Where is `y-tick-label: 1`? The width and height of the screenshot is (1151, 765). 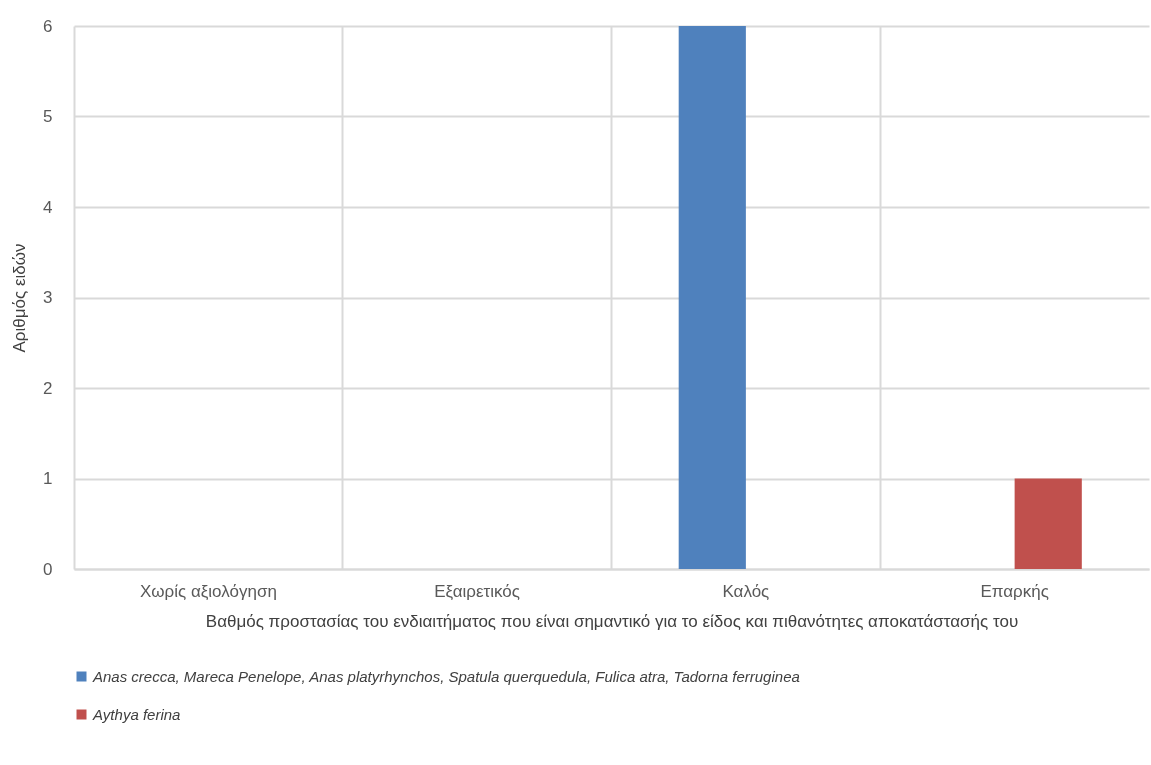 y-tick-label: 1 is located at coordinates (48, 478).